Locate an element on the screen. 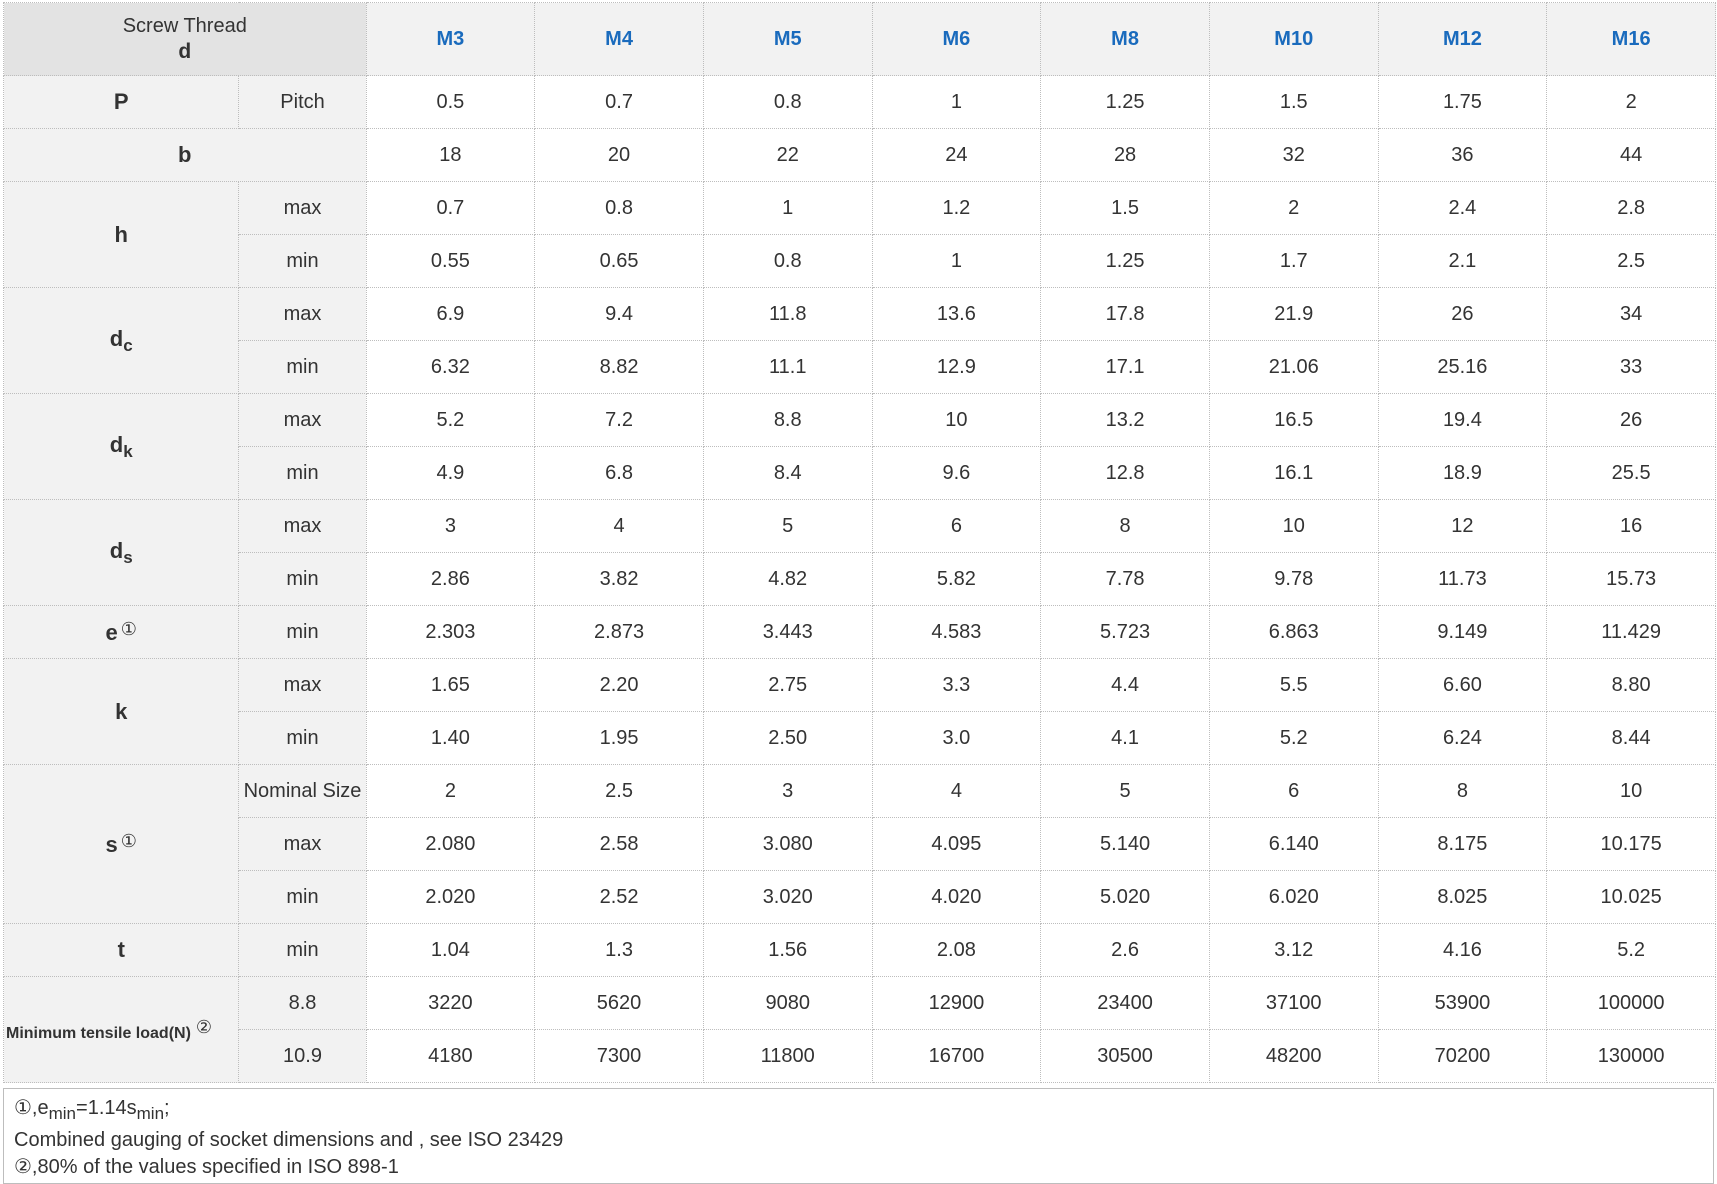 This screenshot has height=1184, width=1717. value-cell: 19.4 is located at coordinates (1462, 420).